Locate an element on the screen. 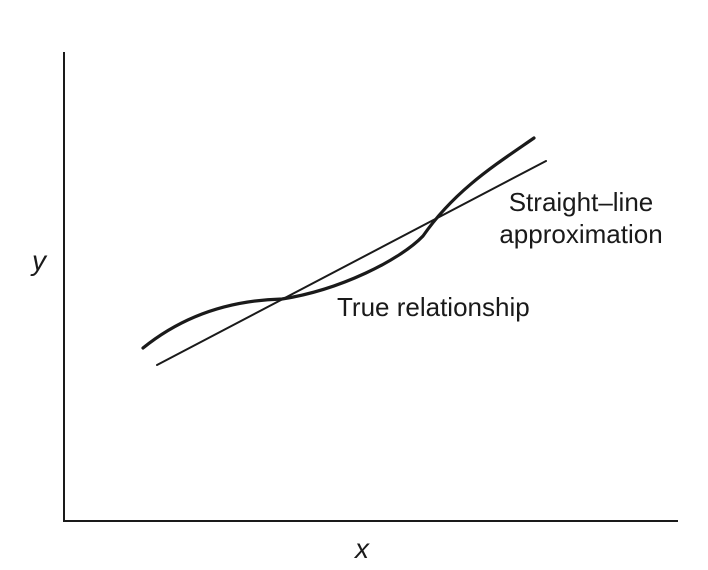  y-axis-label: y is located at coordinates (39, 260).